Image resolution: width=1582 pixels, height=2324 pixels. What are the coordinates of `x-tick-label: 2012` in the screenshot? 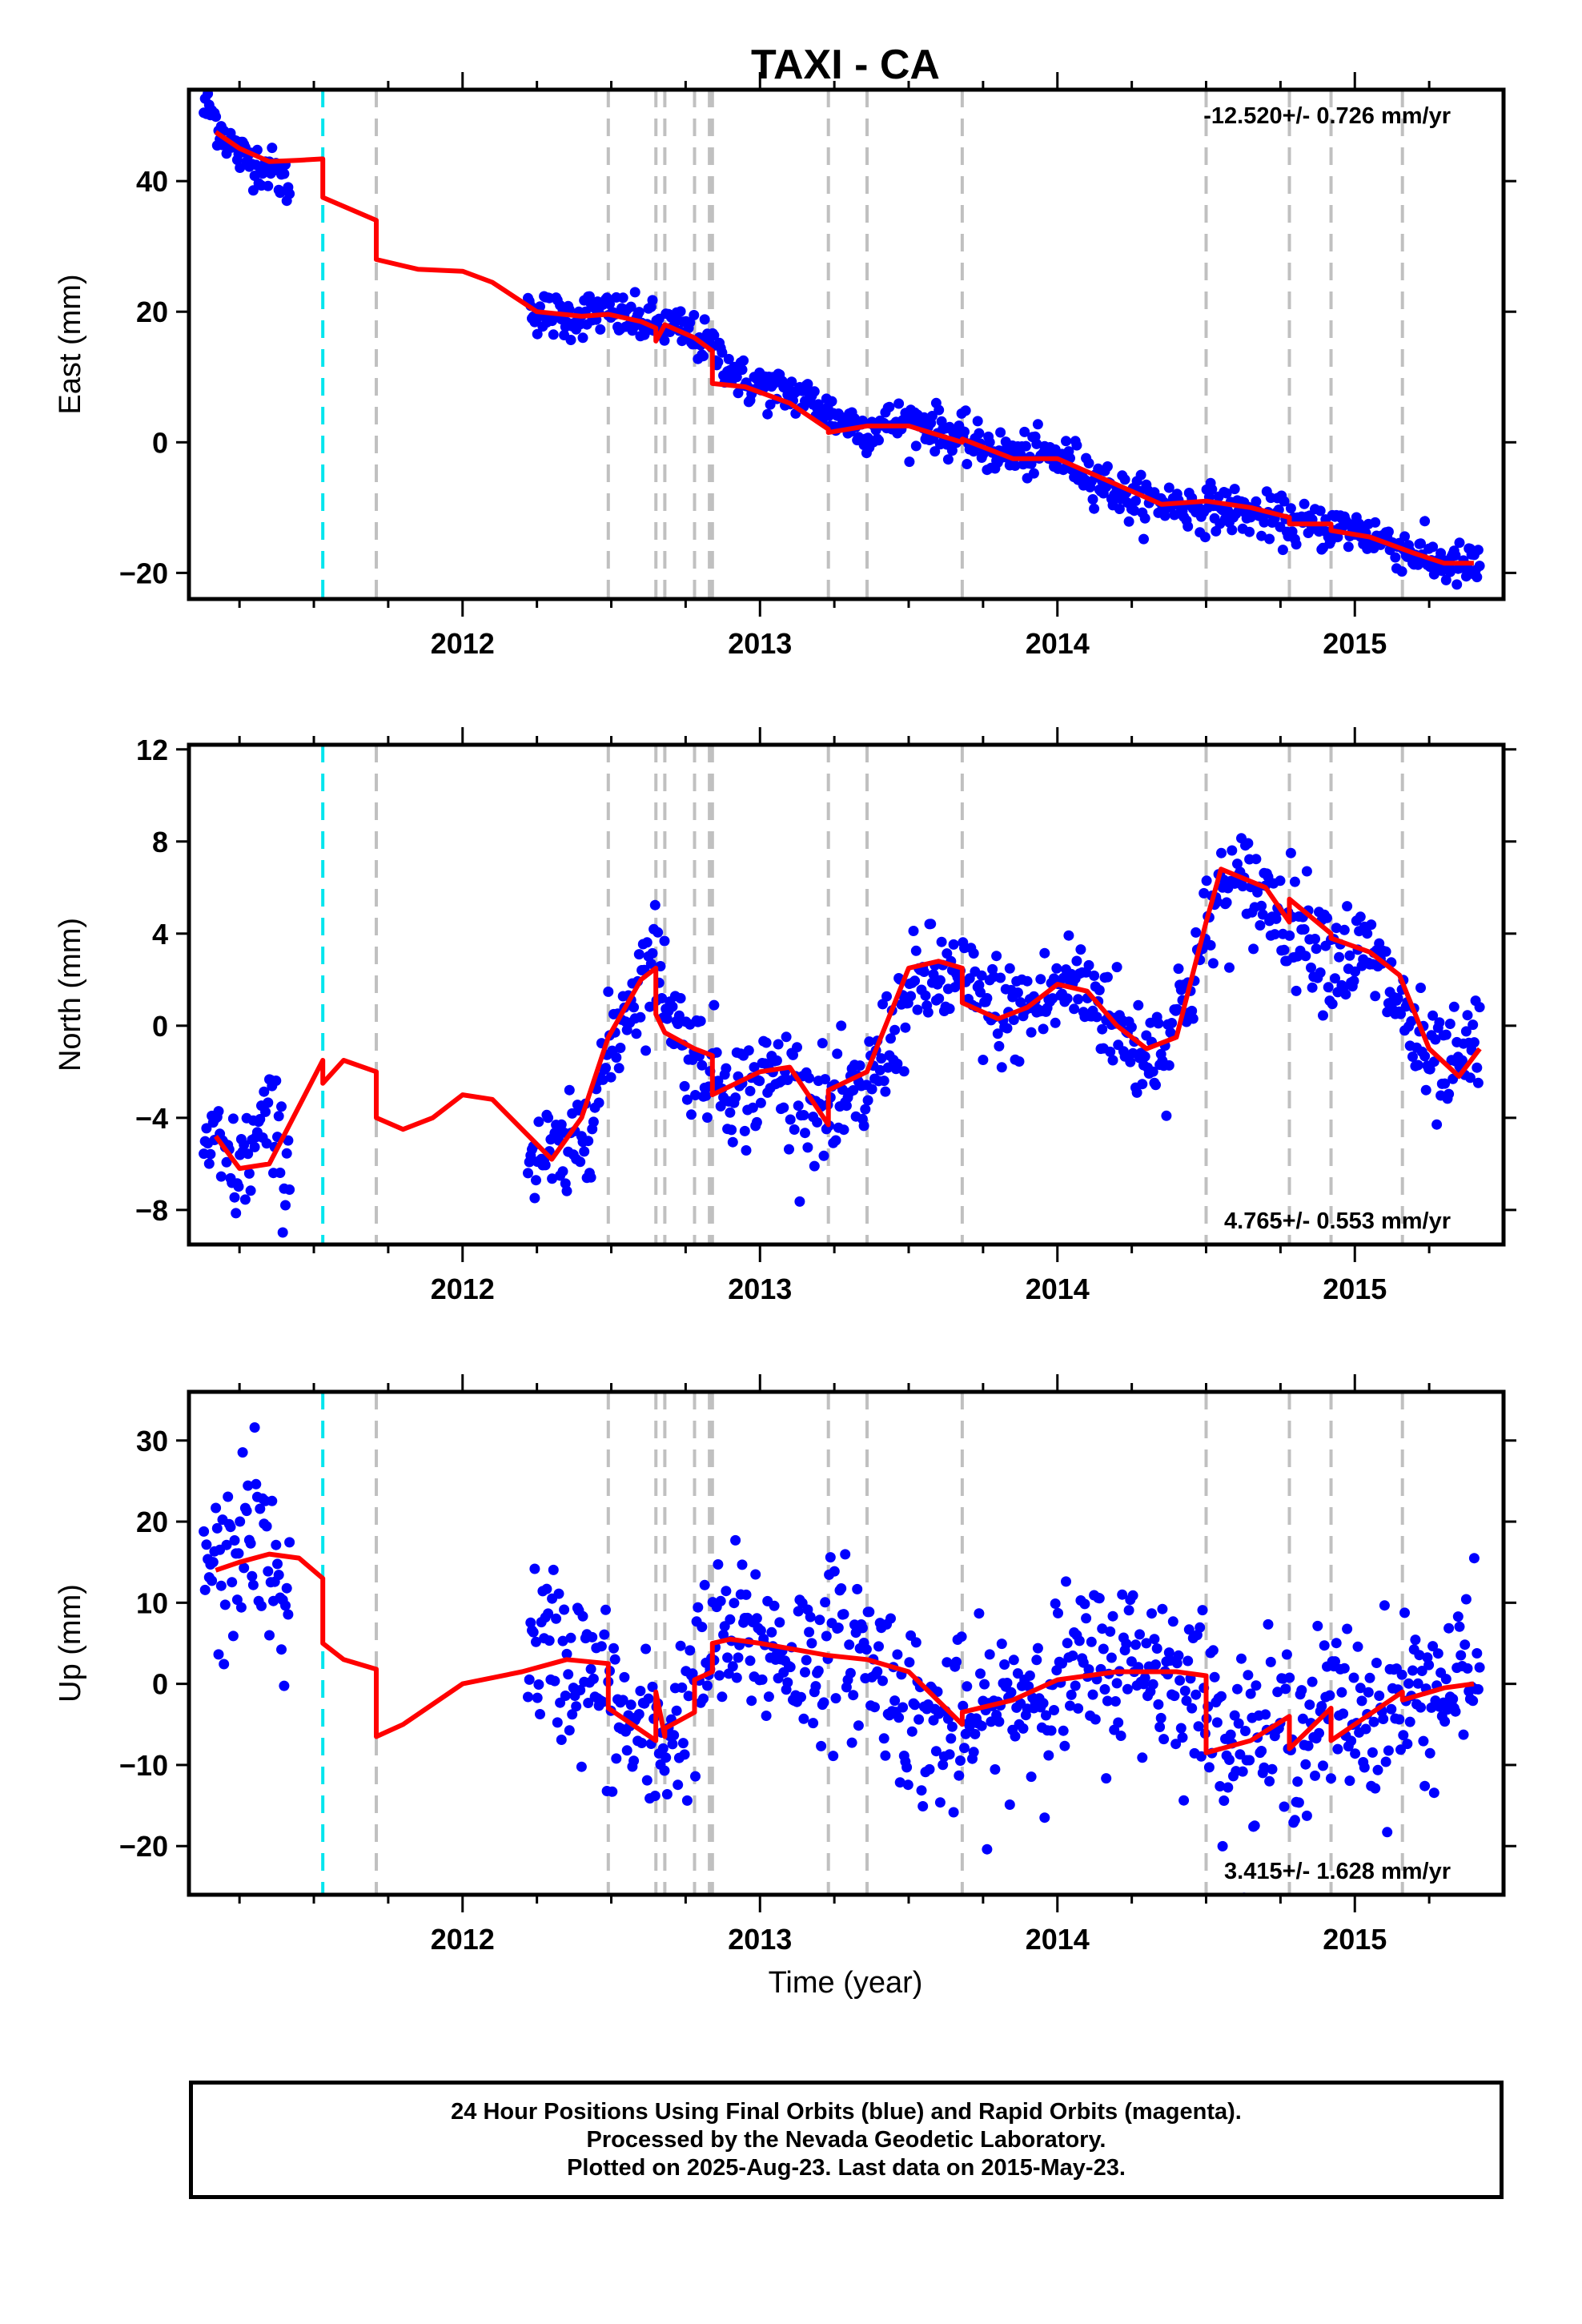 It's located at (463, 644).